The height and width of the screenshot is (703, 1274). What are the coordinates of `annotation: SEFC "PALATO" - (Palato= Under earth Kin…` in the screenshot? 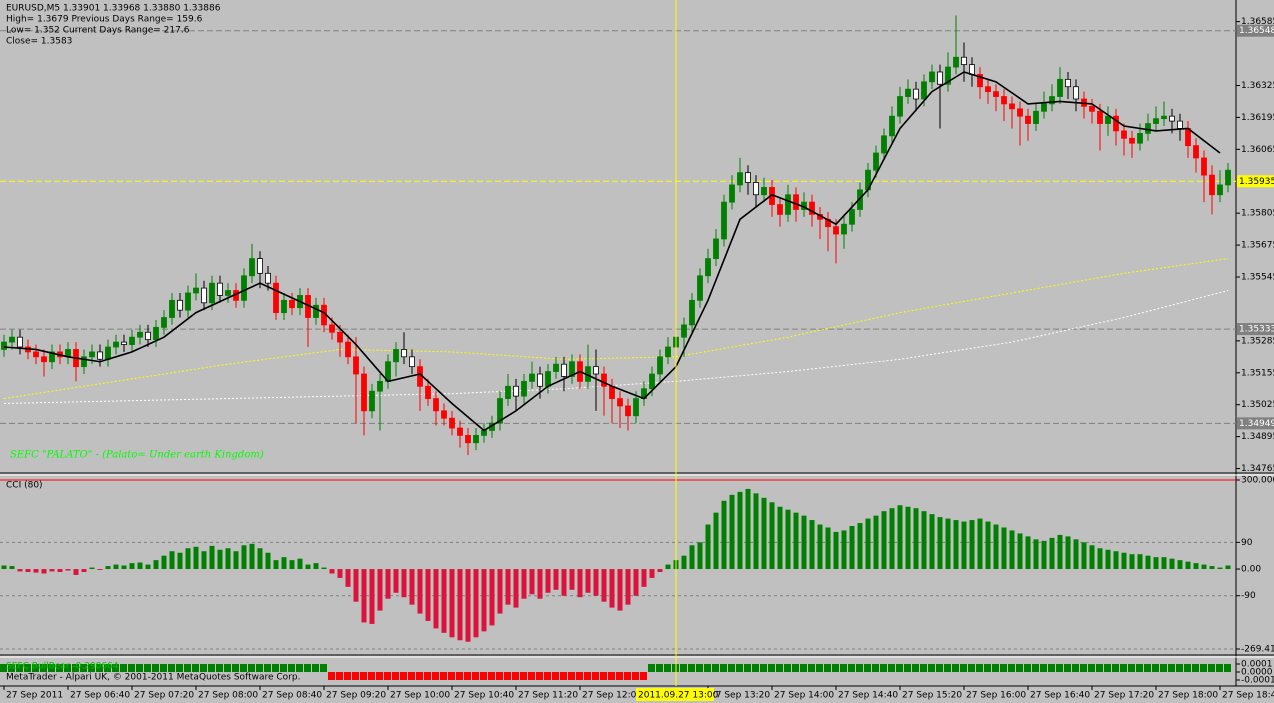 It's located at (137, 455).